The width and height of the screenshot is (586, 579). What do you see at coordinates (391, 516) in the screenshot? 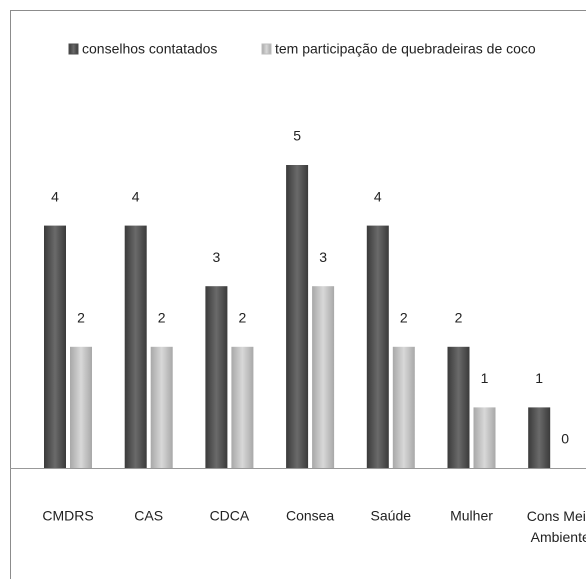
I see `x-tick-label: Saúde` at bounding box center [391, 516].